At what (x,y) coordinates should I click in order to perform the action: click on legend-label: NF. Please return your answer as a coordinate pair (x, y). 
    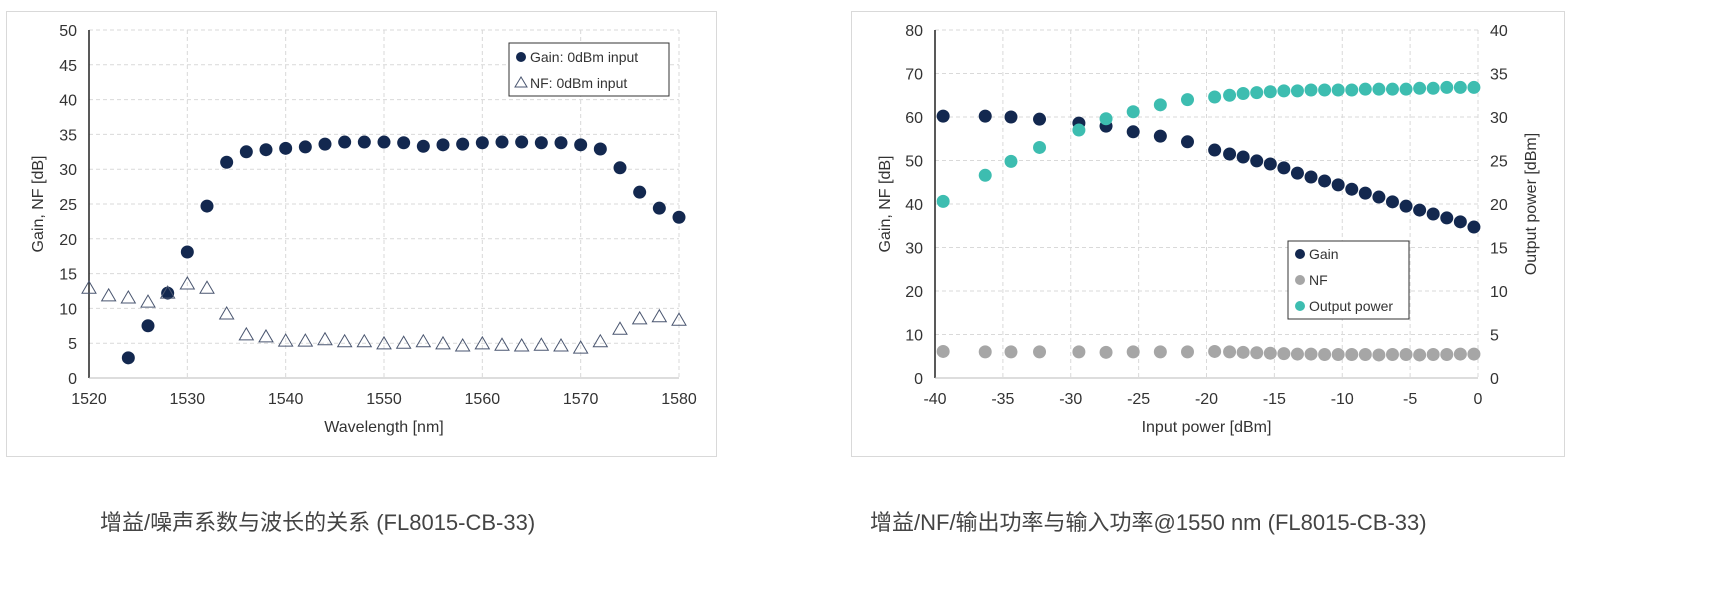
    Looking at the image, I should click on (1318, 280).